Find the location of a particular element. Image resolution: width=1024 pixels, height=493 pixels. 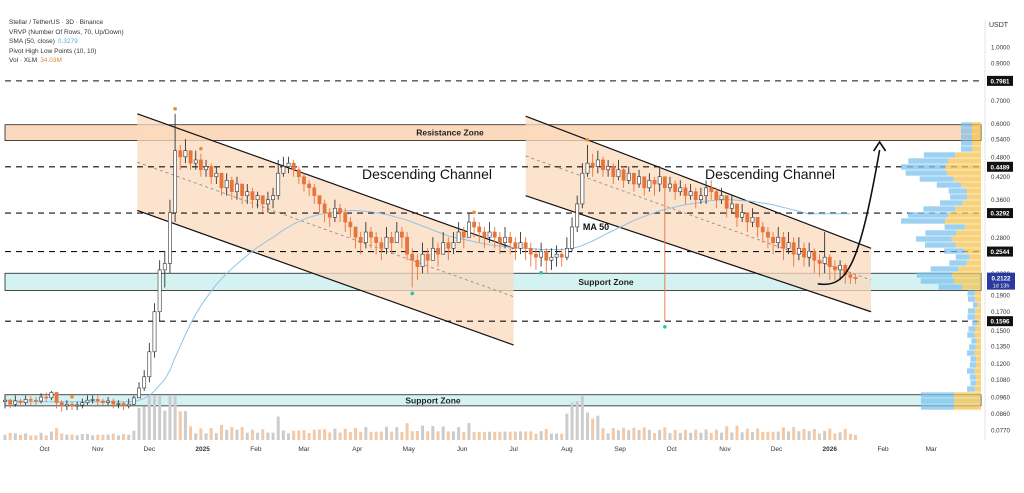

indicator-vrvp: VRVP (Number Of Rows, 70, Up/Down) is located at coordinates (66, 33).